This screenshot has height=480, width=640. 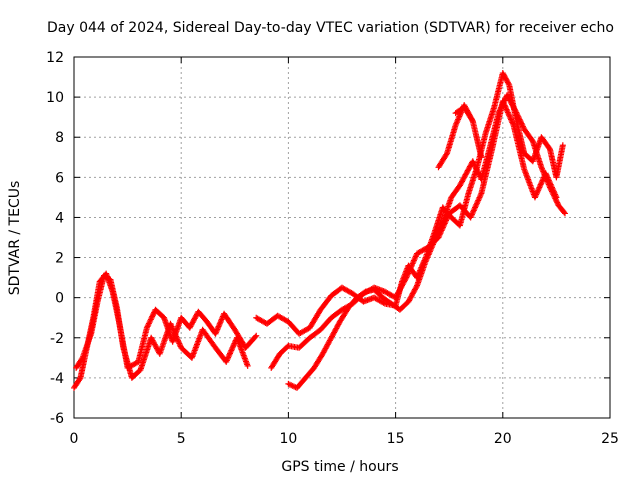 What do you see at coordinates (181, 439) in the screenshot?
I see `x-tick-label: 5` at bounding box center [181, 439].